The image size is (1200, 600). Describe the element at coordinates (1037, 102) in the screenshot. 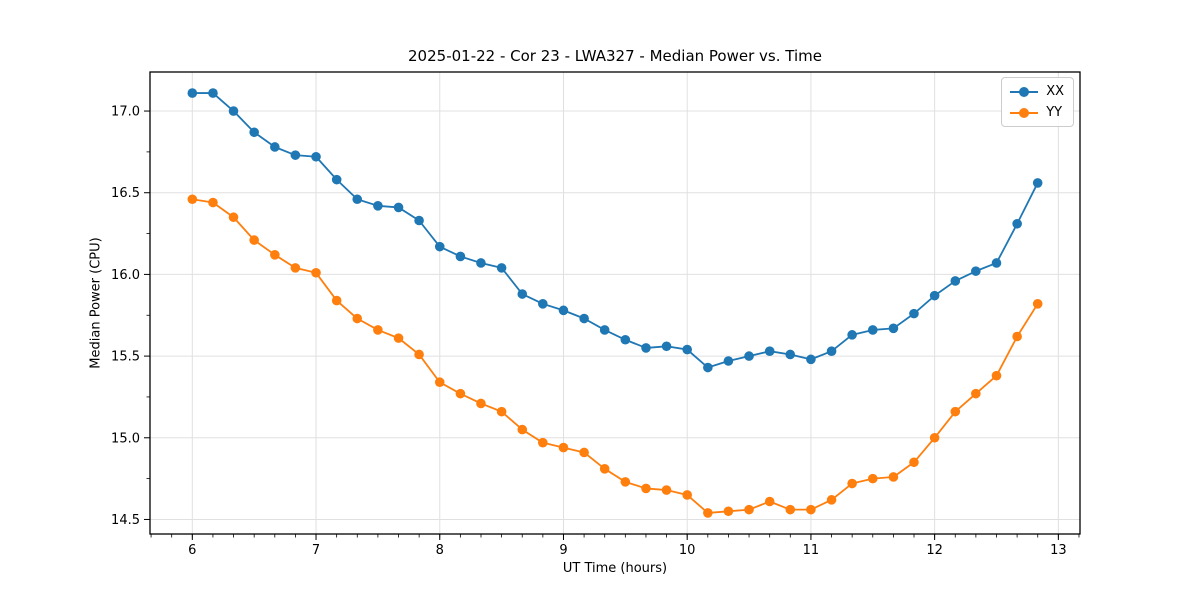

I see `legend: XX YY` at that location.